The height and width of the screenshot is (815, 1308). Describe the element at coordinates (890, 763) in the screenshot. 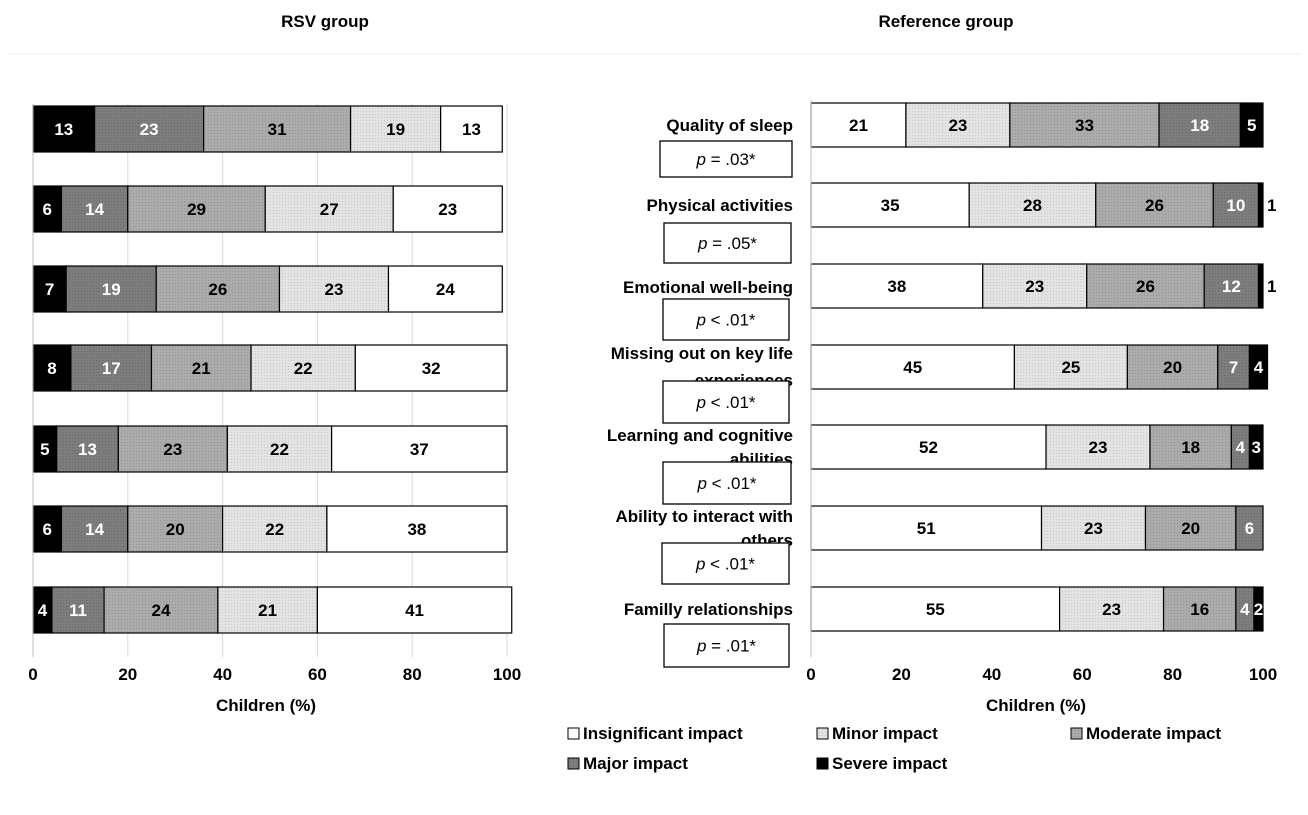

I see `legend-label-severe-impact: Severe impact` at that location.